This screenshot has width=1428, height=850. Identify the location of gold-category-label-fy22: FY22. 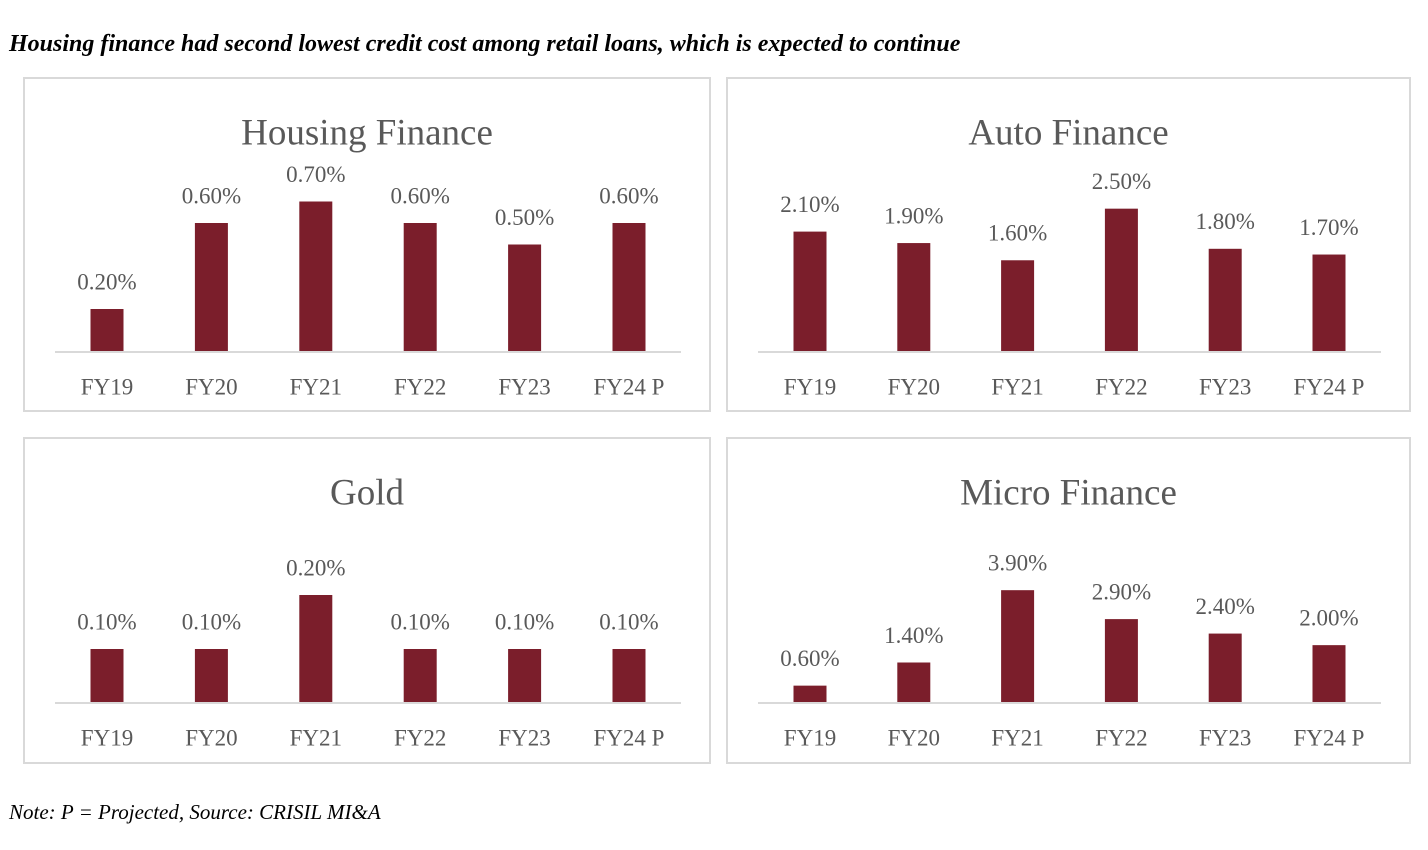
(420, 737).